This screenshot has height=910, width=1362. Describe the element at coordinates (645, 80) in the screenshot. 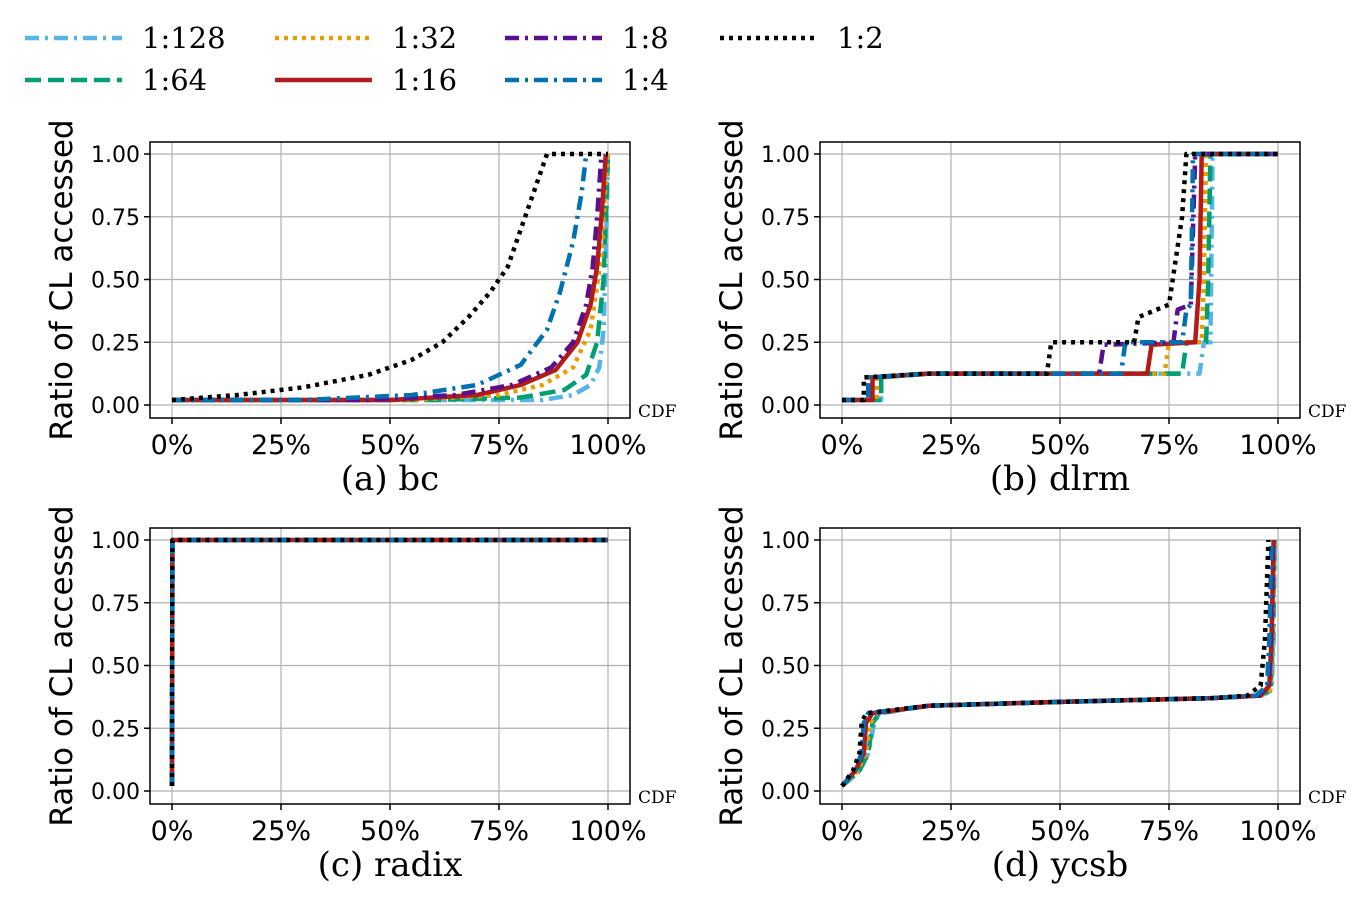

I see `legend-label: 1:4` at that location.